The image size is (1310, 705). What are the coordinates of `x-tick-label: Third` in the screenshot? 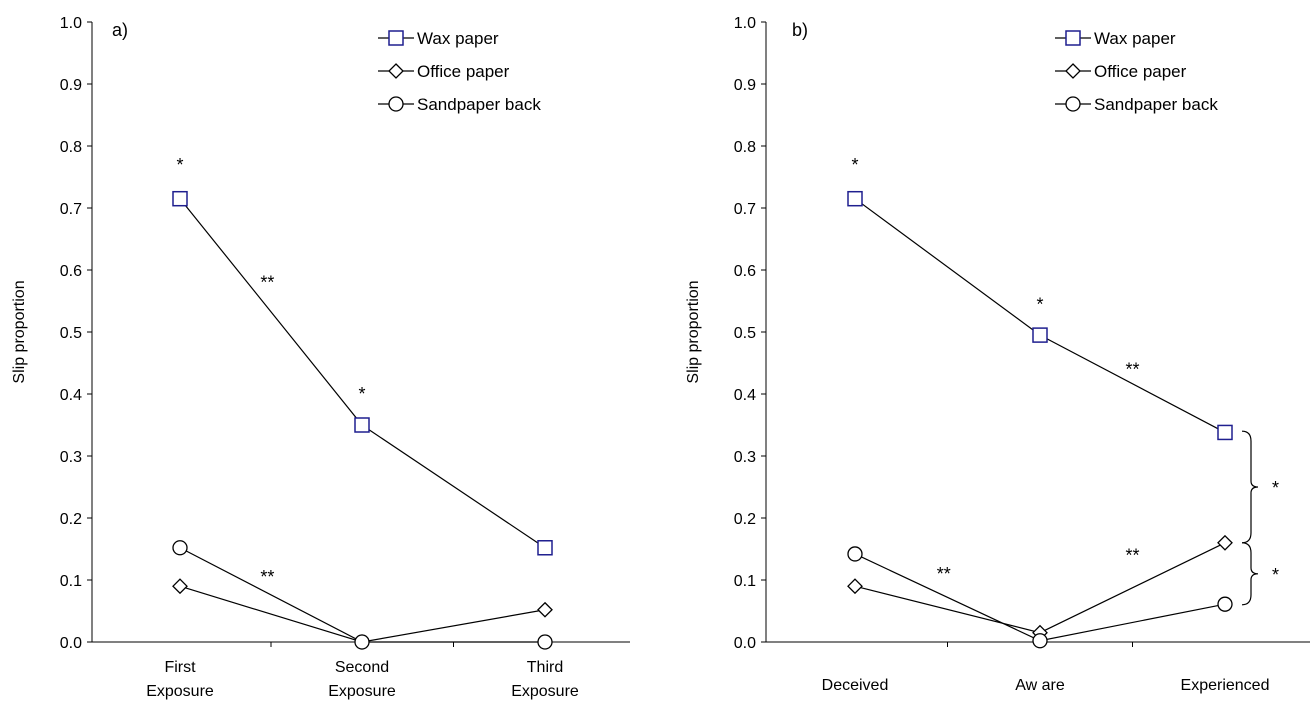 It's located at (545, 667).